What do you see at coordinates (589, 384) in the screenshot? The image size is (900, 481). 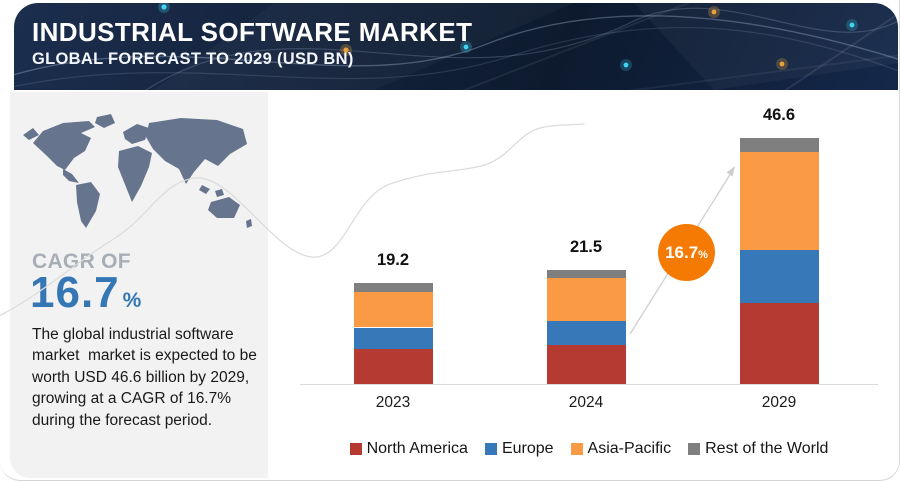 I see `x-axis-line` at bounding box center [589, 384].